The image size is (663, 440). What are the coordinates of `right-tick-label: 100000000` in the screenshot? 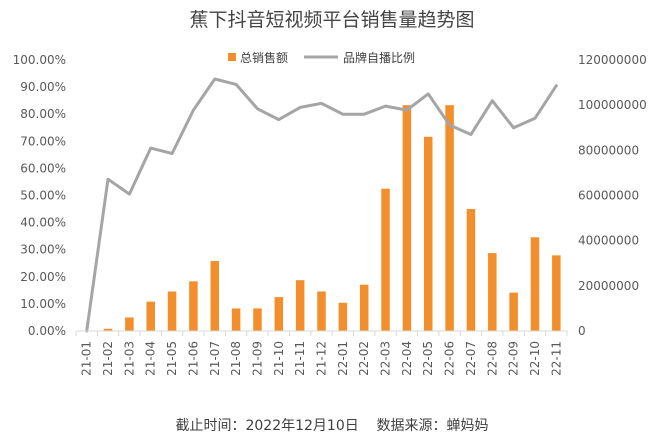 It's located at (612, 105).